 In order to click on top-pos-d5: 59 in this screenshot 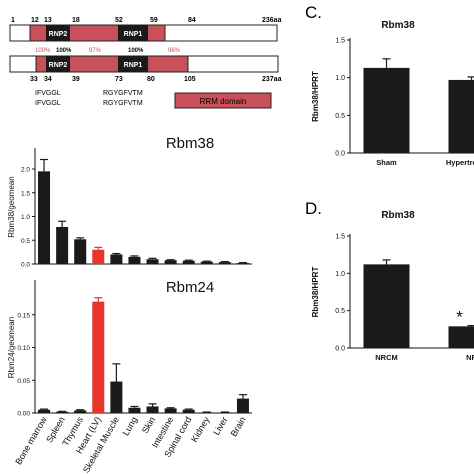, I will do `click(154, 20)`.